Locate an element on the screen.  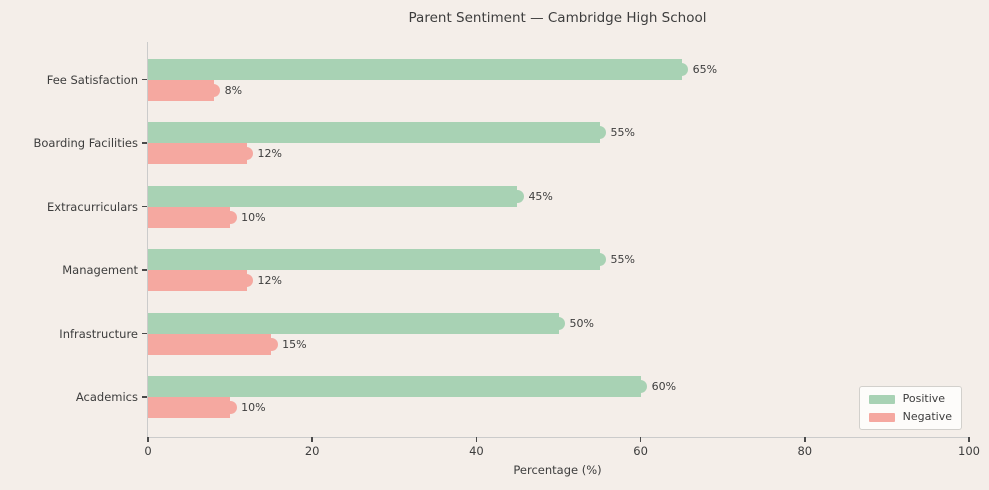
x-axis-tick-label: 40 is located at coordinates (476, 451).